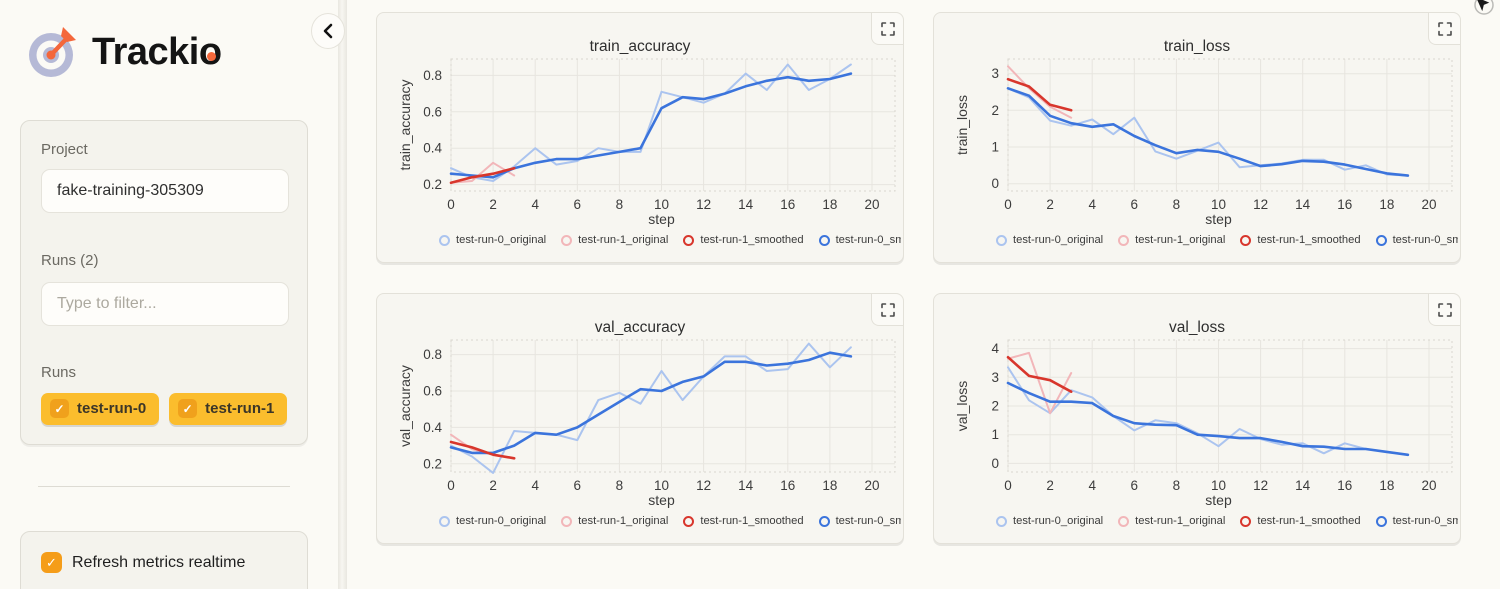  Describe the element at coordinates (1197, 327) in the screenshot. I see `chart-title: val_loss` at that location.